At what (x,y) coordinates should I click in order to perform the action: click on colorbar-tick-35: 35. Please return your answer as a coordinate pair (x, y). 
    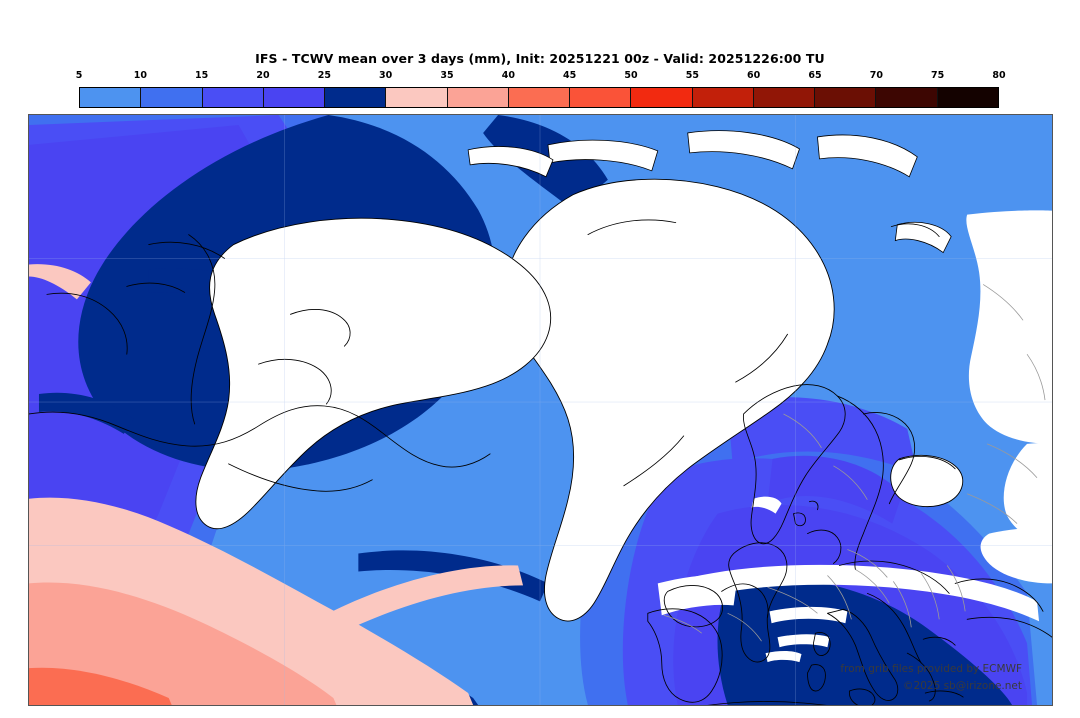
    Looking at the image, I should click on (447, 75).